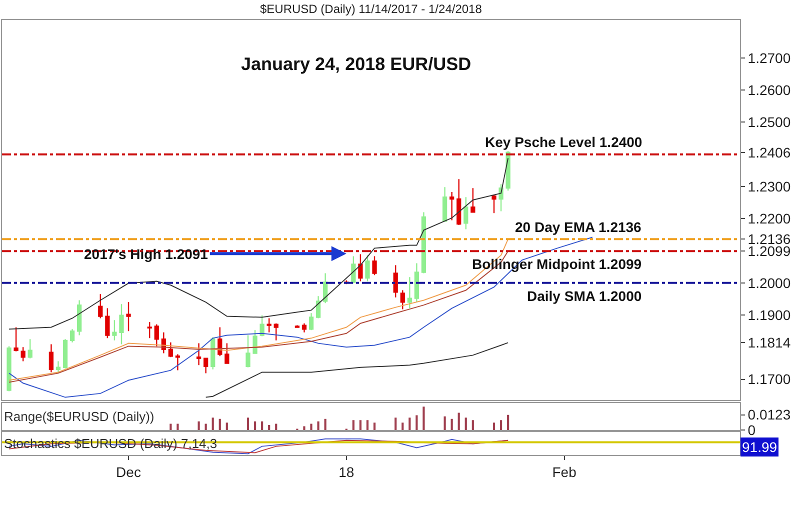 This screenshot has height=516, width=810. Describe the element at coordinates (346, 472) in the screenshot. I see `x-tick-label: 18` at that location.